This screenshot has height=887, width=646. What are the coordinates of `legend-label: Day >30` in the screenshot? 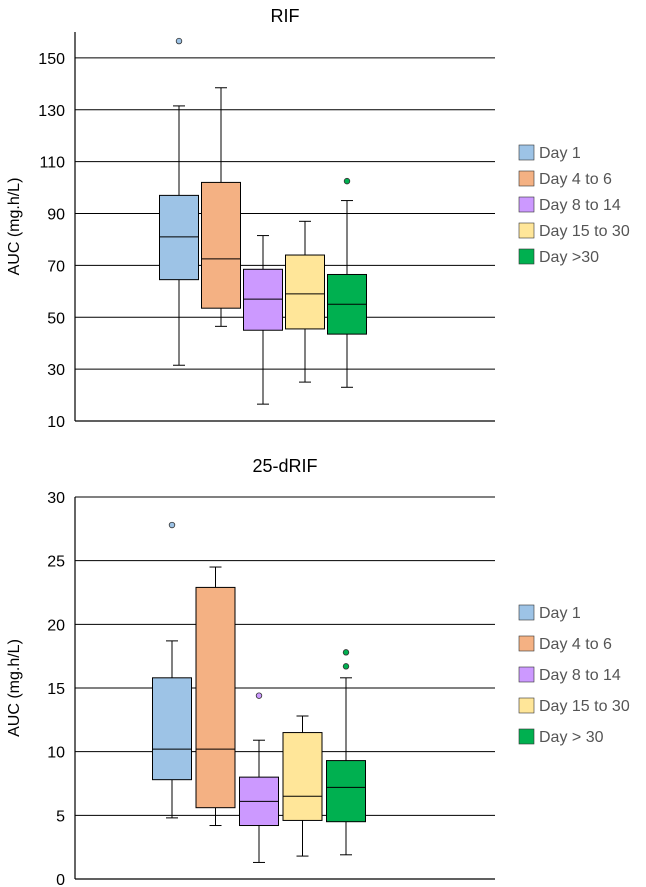 It's located at (569, 257).